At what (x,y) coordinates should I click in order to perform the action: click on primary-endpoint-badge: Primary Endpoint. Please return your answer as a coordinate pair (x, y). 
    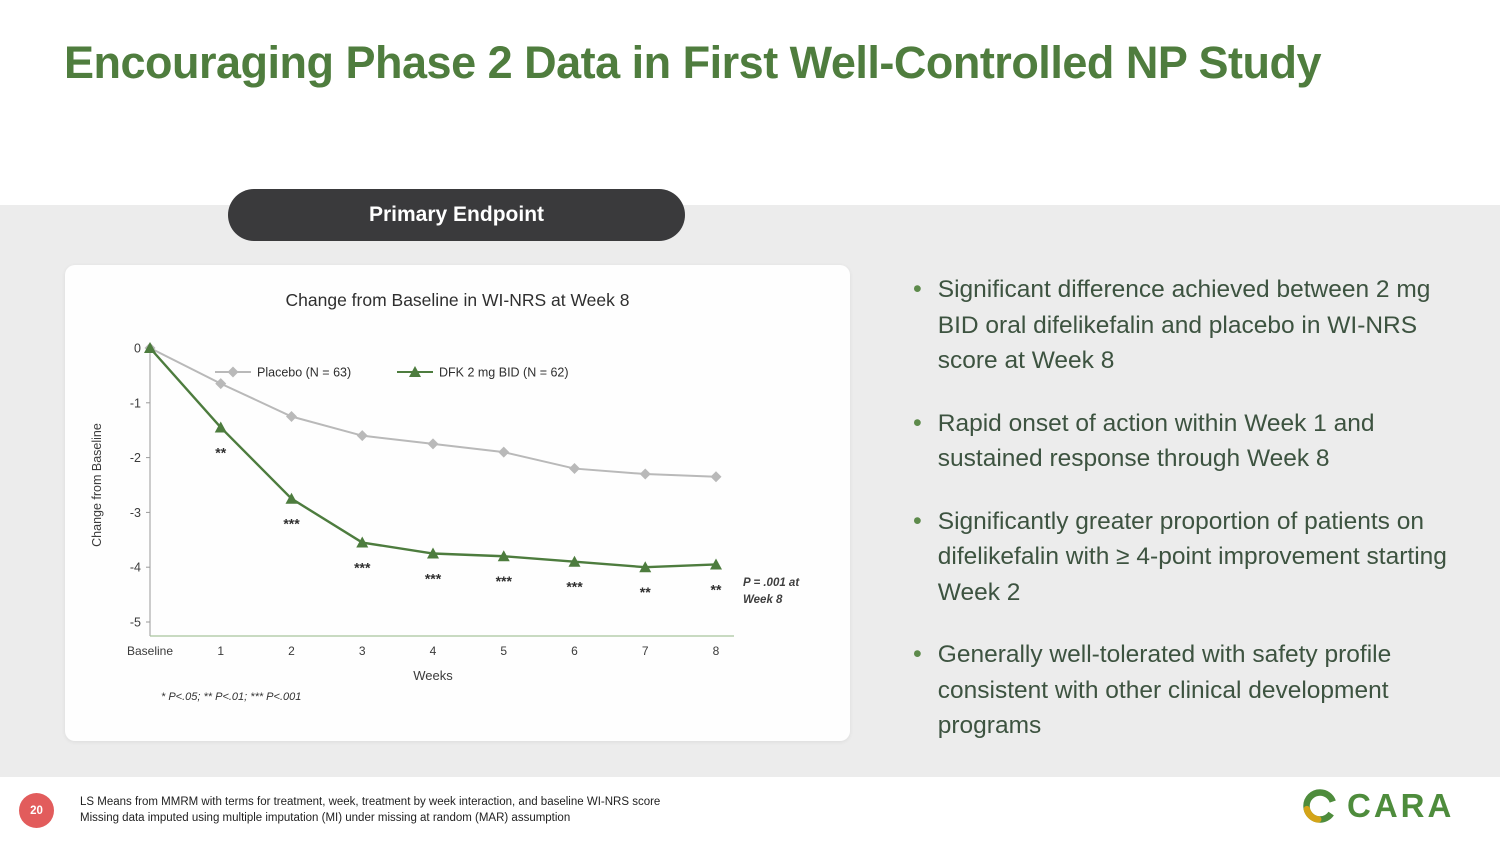
    Looking at the image, I should click on (456, 215).